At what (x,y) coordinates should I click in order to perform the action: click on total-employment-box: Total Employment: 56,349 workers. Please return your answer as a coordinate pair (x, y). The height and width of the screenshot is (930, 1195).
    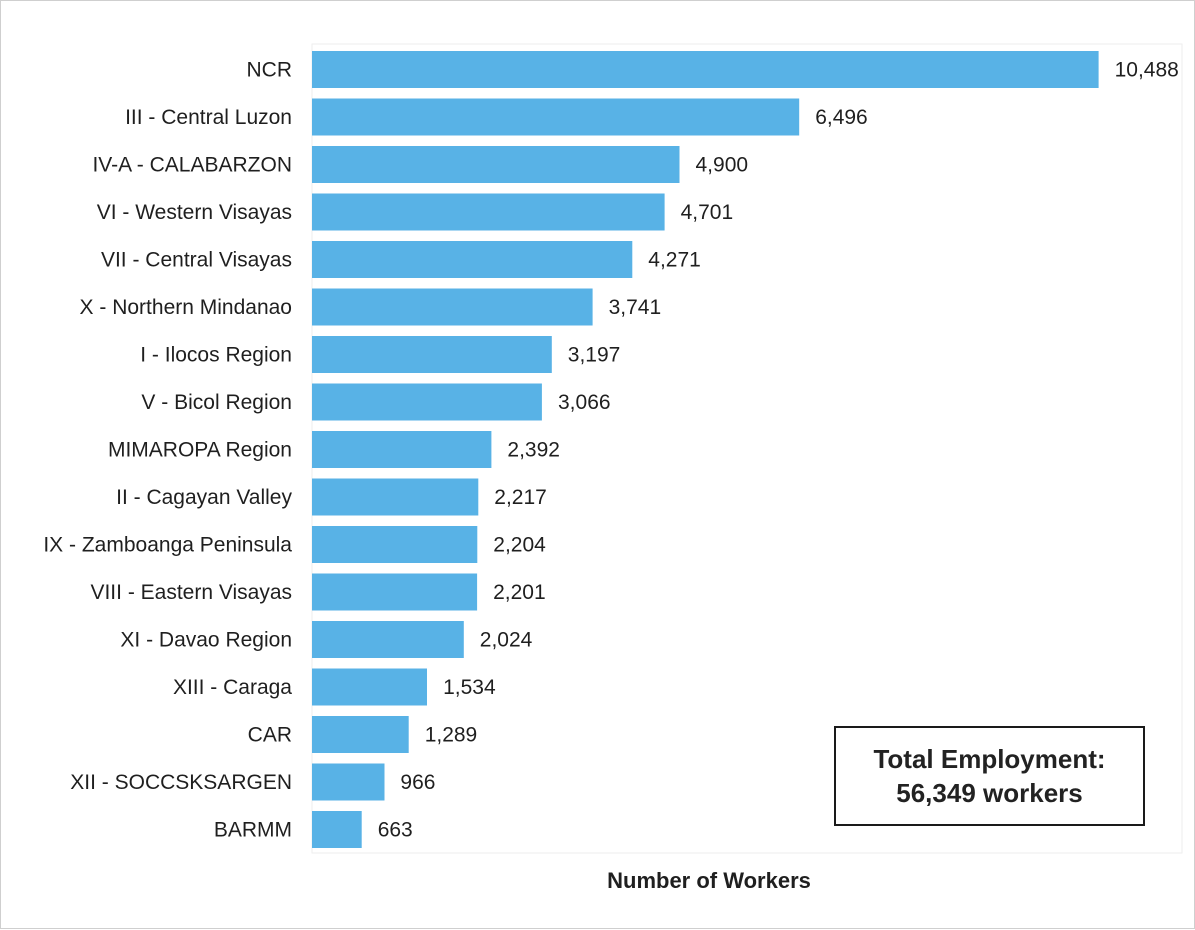
    Looking at the image, I should click on (989, 776).